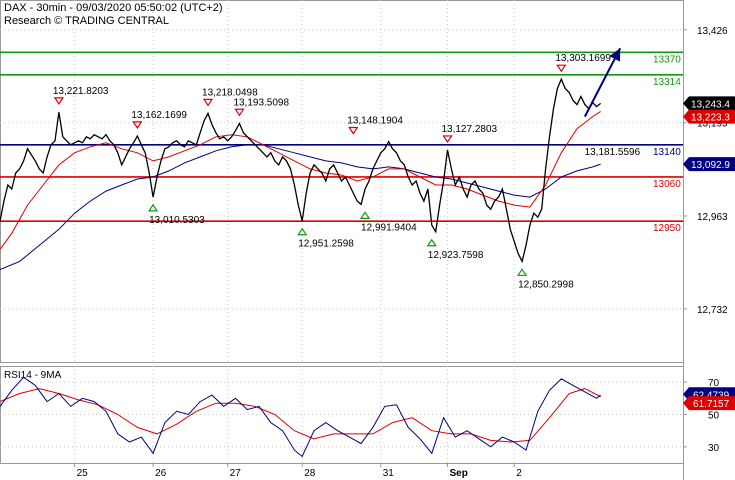 The height and width of the screenshot is (480, 735). What do you see at coordinates (714, 383) in the screenshot?
I see `rsi-tick-label: 70` at bounding box center [714, 383].